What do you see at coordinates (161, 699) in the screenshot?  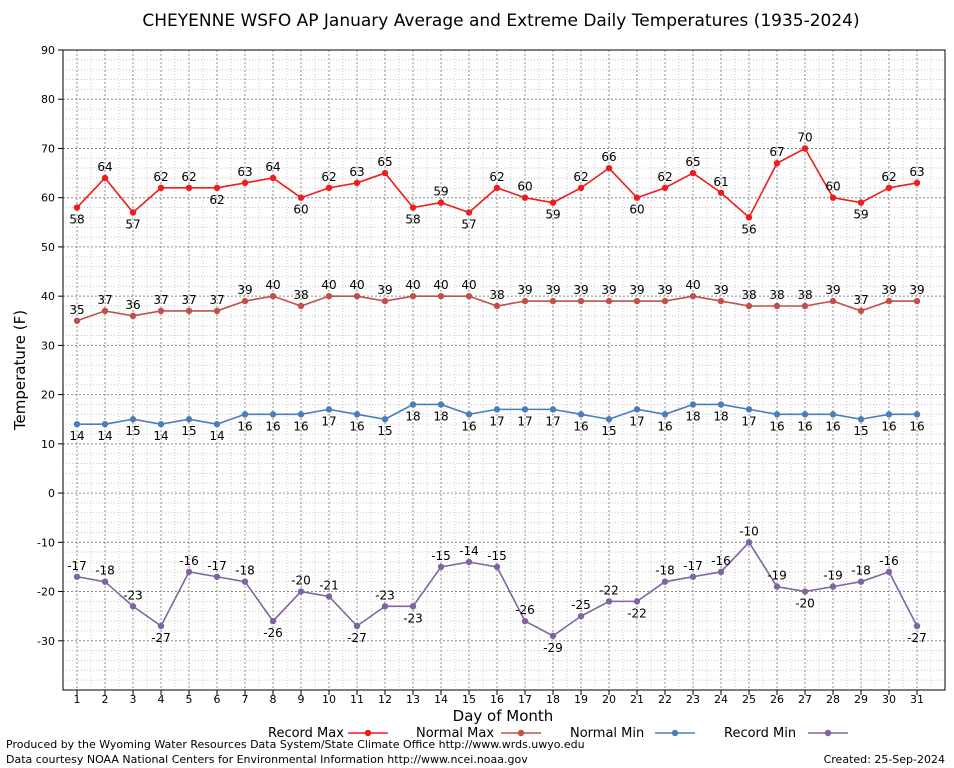 I see `x-tick-label: 4` at bounding box center [161, 699].